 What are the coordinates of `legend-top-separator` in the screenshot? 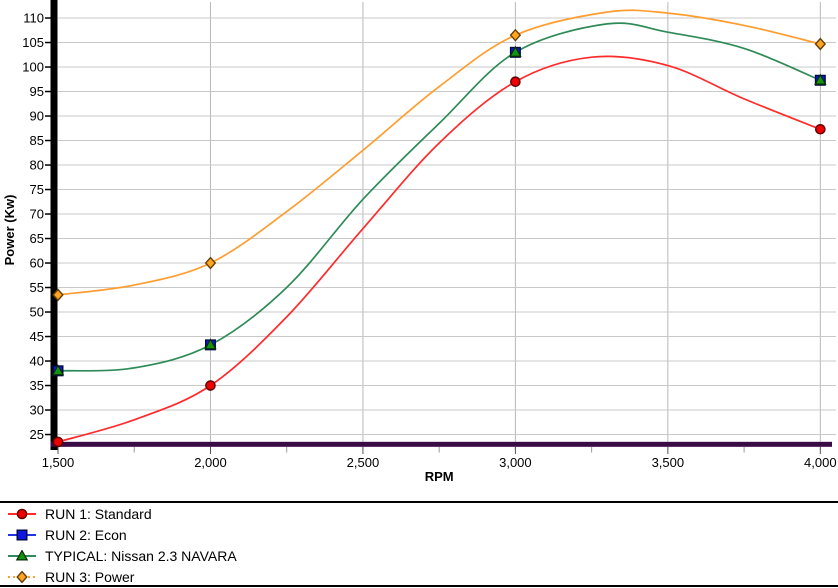 It's located at (419, 502).